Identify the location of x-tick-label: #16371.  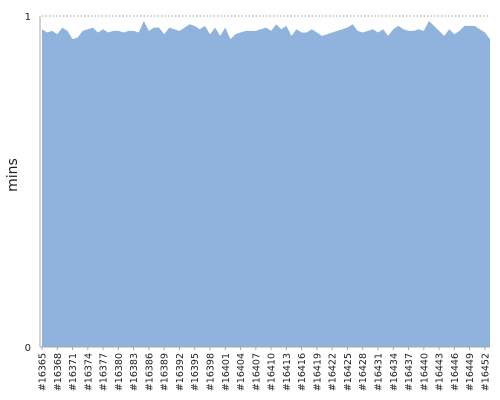
(73, 372).